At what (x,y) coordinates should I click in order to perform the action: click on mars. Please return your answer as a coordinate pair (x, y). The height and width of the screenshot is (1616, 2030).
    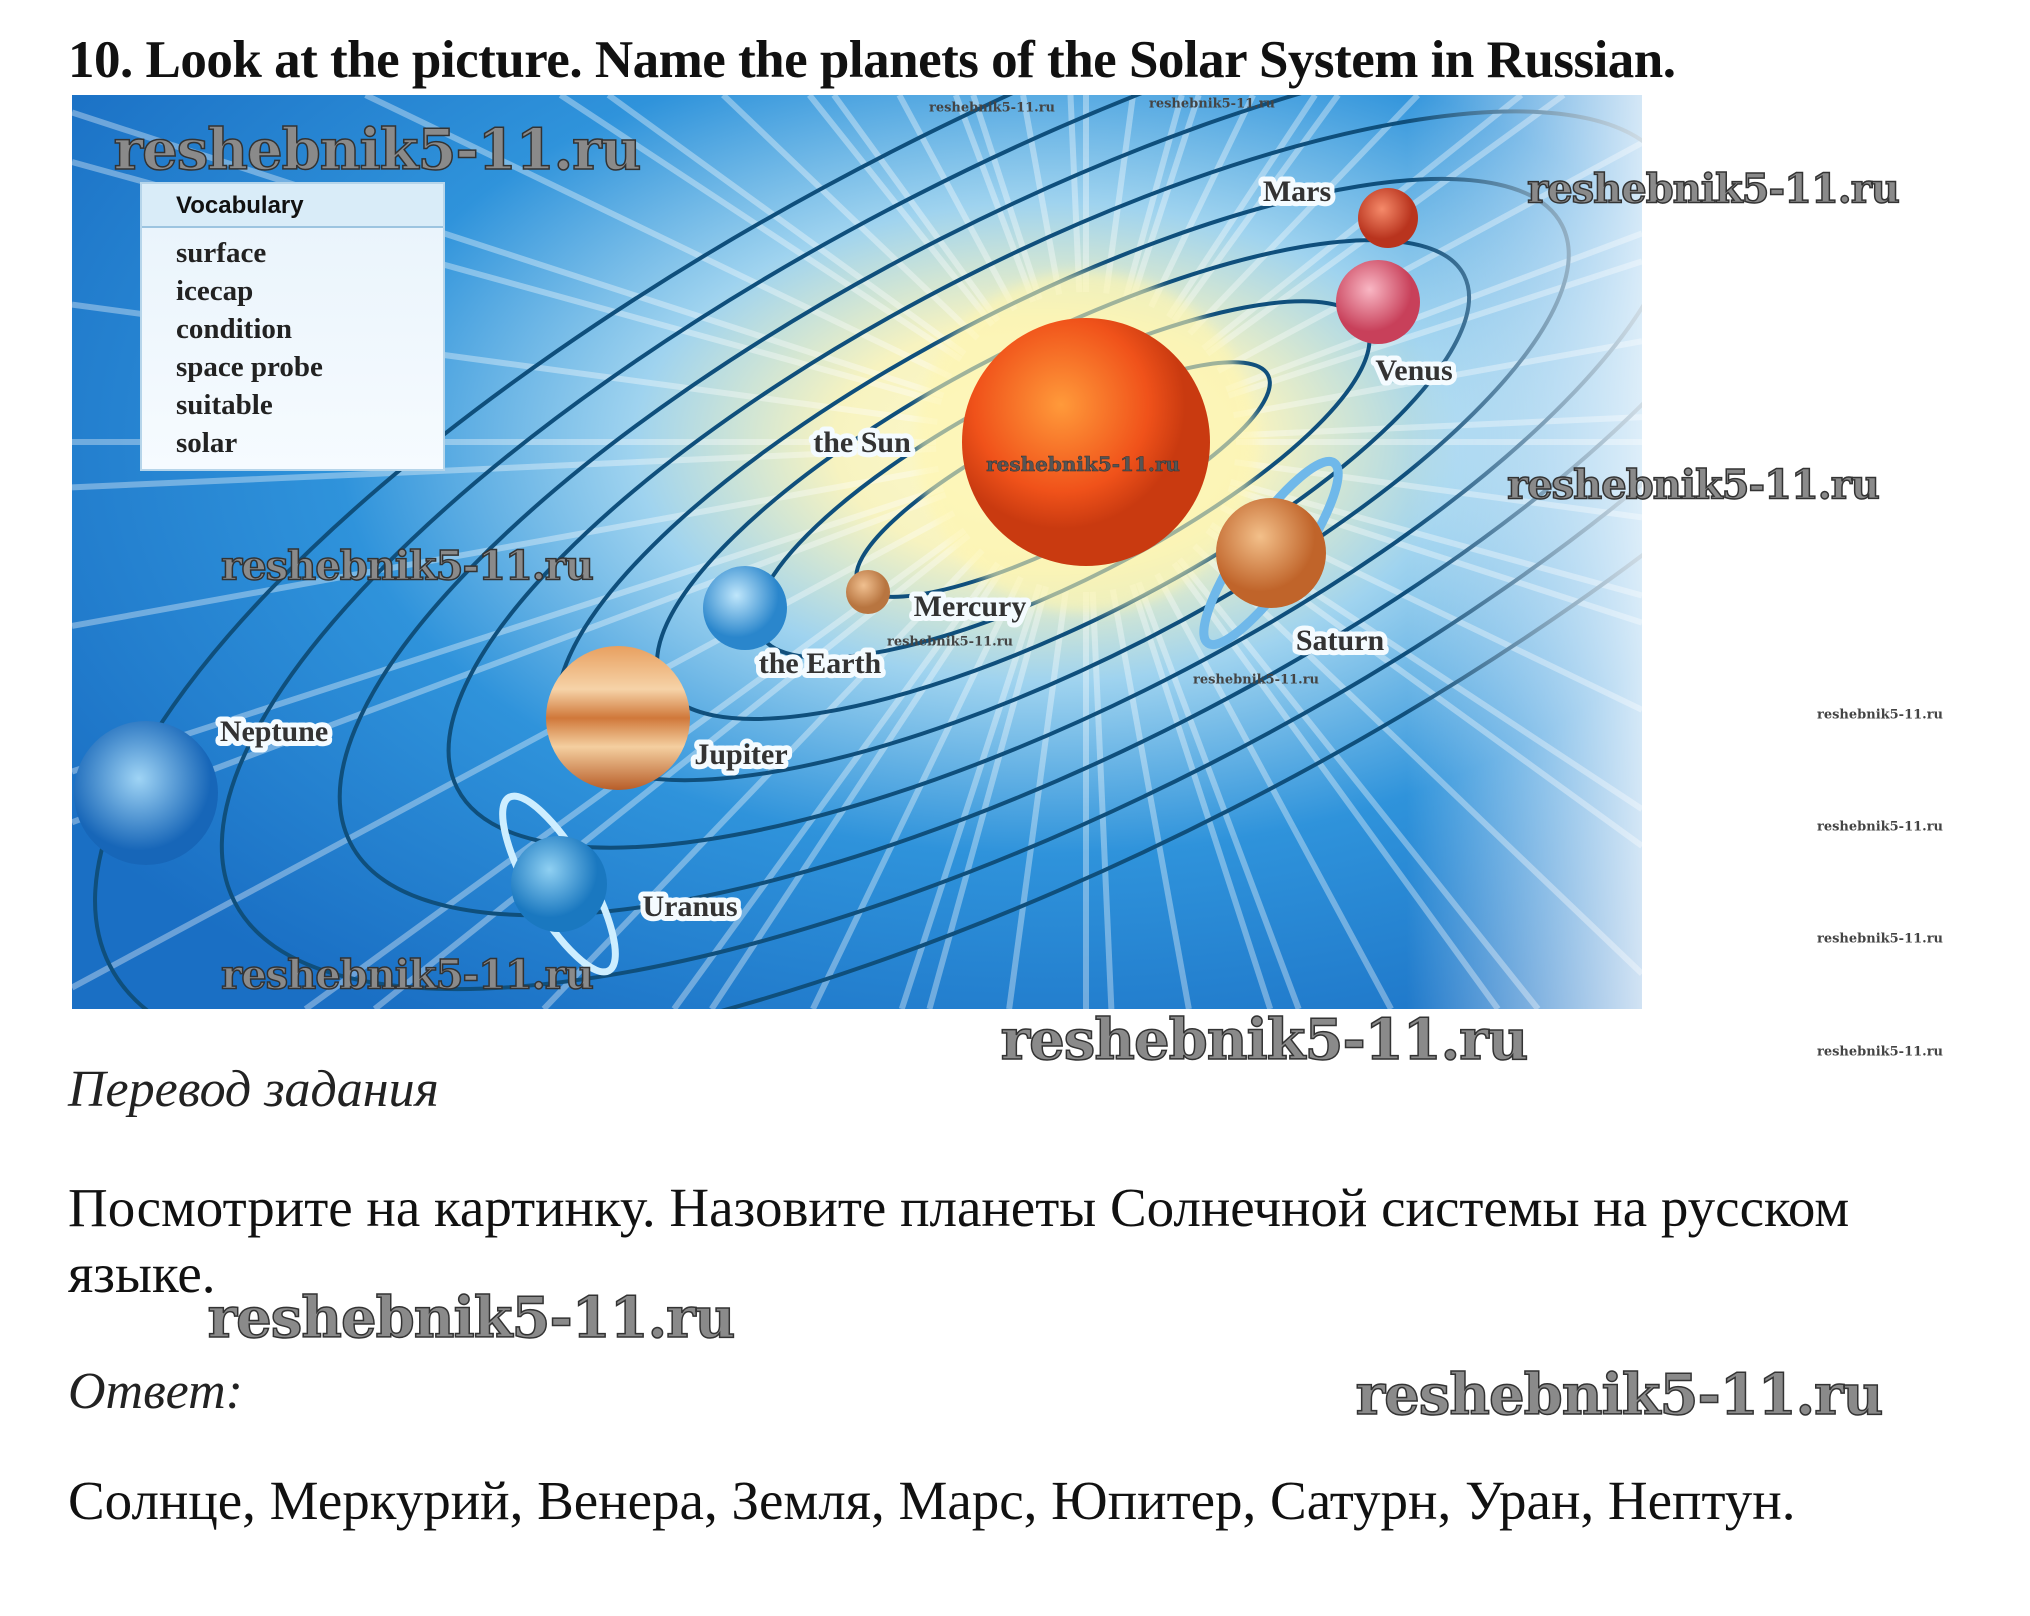
    Looking at the image, I should click on (1388, 218).